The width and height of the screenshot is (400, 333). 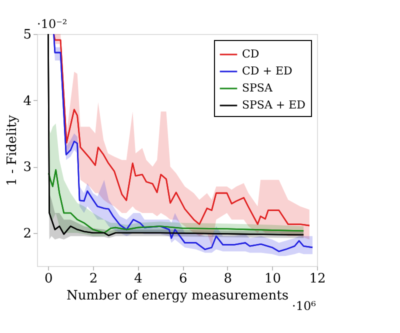 What do you see at coordinates (304, 306) in the screenshot?
I see `text: ·10⁶` at bounding box center [304, 306].